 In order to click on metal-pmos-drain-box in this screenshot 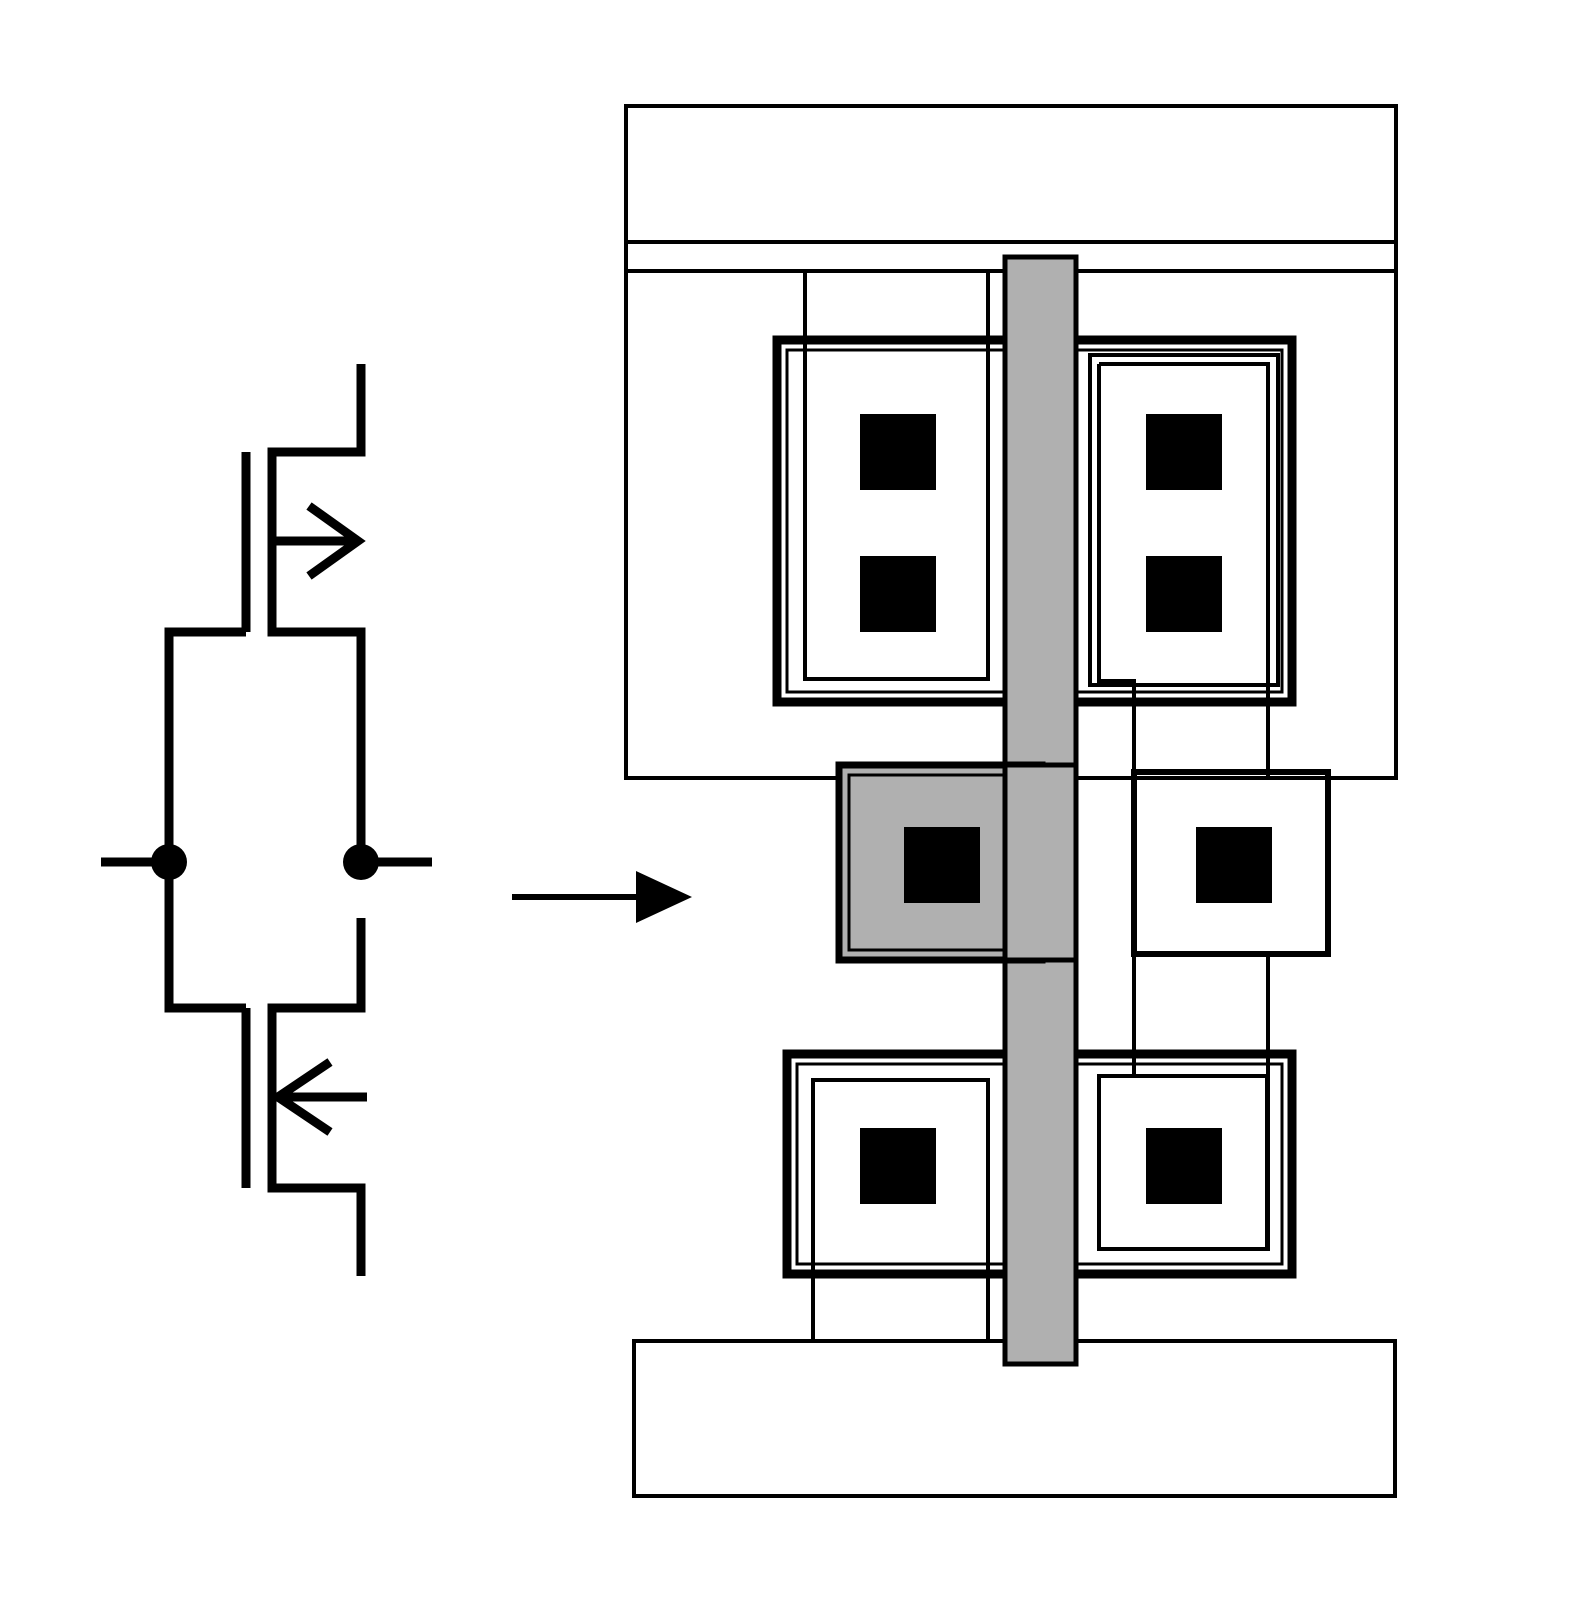, I will do `click(1184, 520)`.